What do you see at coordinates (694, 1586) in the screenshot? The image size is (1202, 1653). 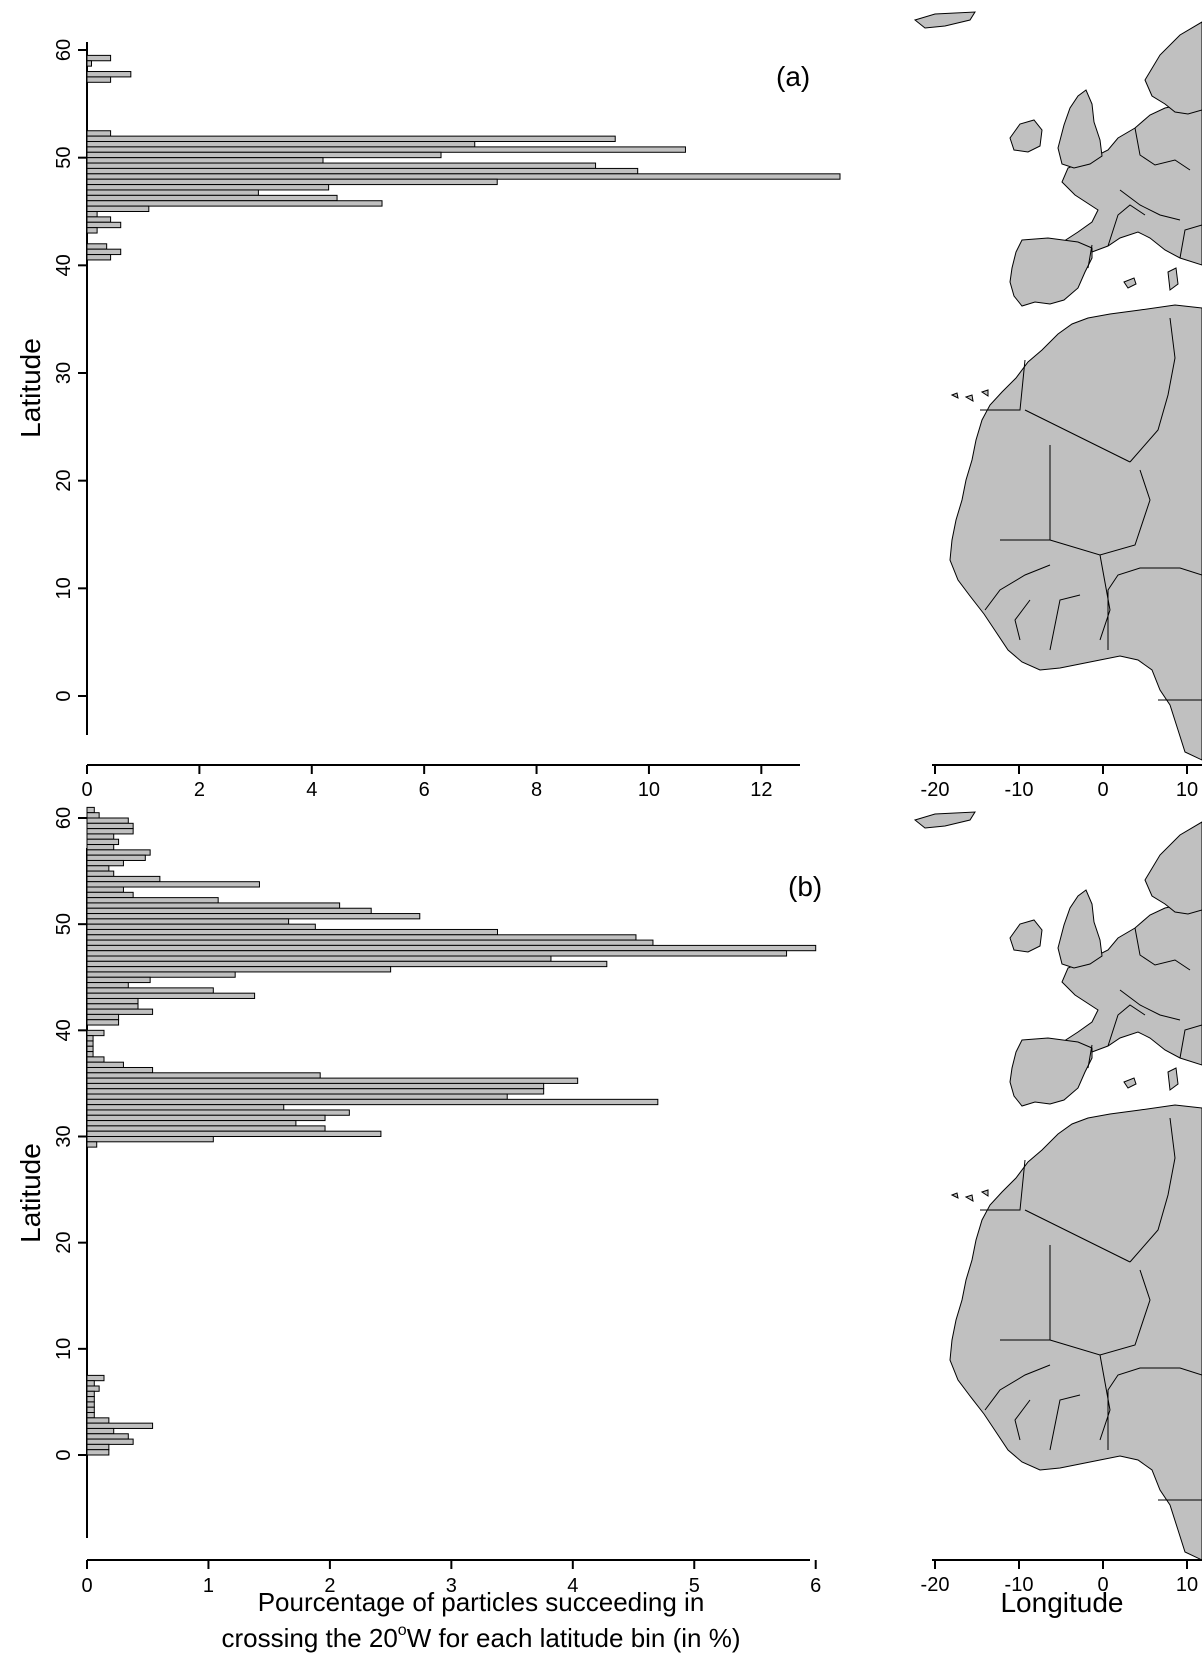 I see `x-tick-label: 5` at bounding box center [694, 1586].